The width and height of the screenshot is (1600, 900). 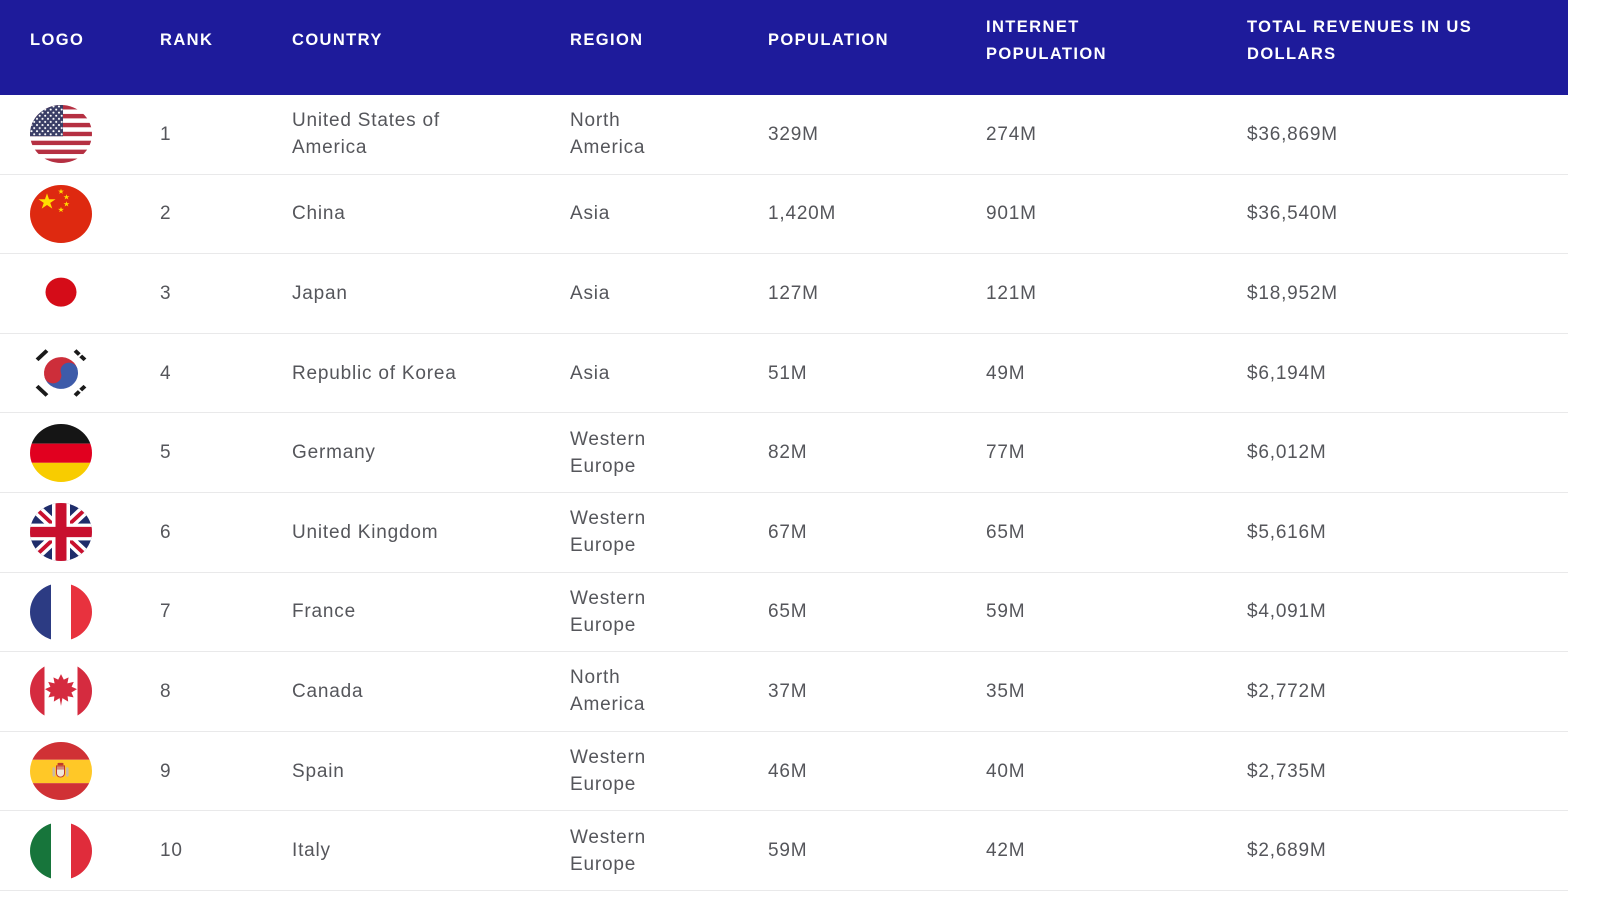 What do you see at coordinates (337, 40) in the screenshot?
I see `column-header-country: COUNTRY` at bounding box center [337, 40].